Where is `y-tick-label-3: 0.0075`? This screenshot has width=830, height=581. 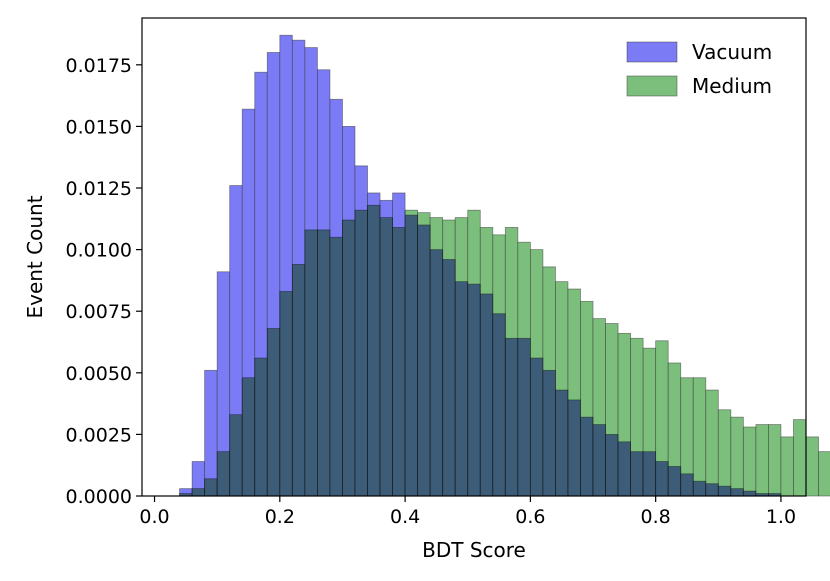 y-tick-label-3: 0.0075 is located at coordinates (99, 312).